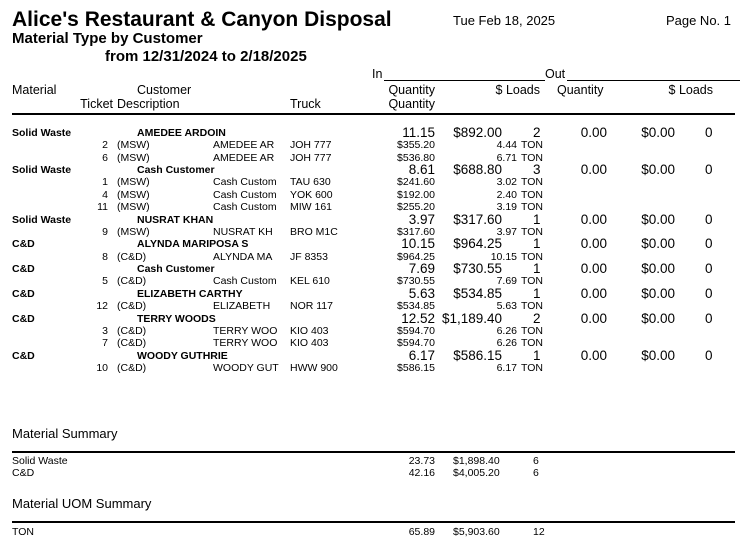 Image resolution: width=745 pixels, height=550 pixels. Describe the element at coordinates (416, 306) in the screenshot. I see `ticket-amount: $534.85` at that location.